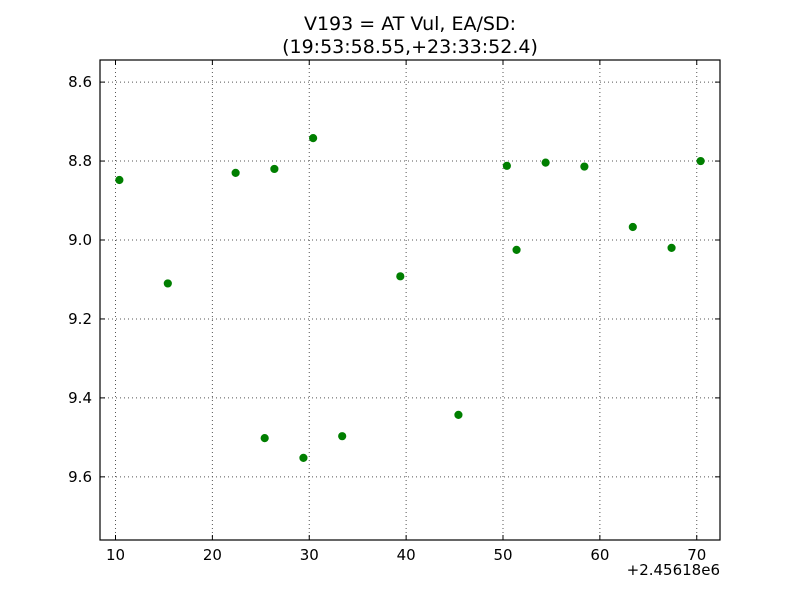 The width and height of the screenshot is (800, 600). What do you see at coordinates (599, 555) in the screenshot?
I see `x-tick-label: 60` at bounding box center [599, 555].